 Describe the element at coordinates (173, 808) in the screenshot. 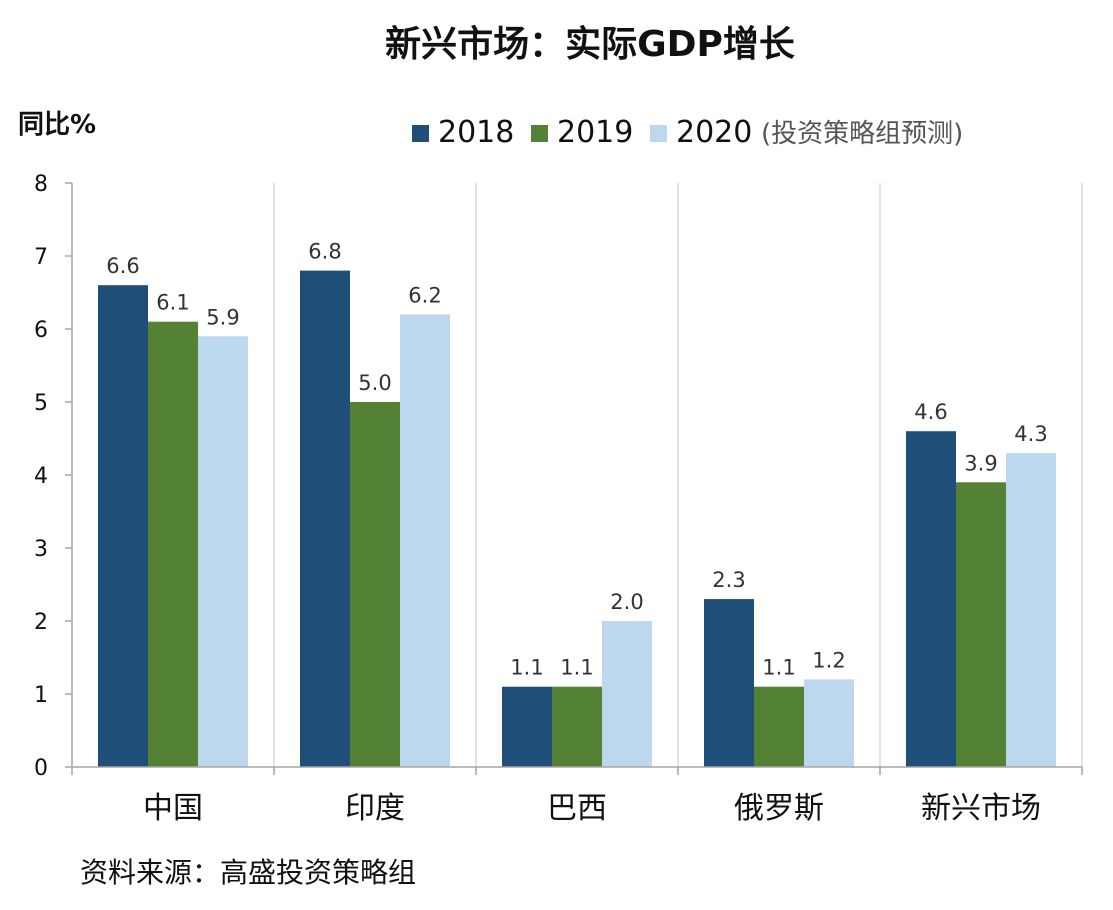

I see `x-tick-label: 中国` at that location.